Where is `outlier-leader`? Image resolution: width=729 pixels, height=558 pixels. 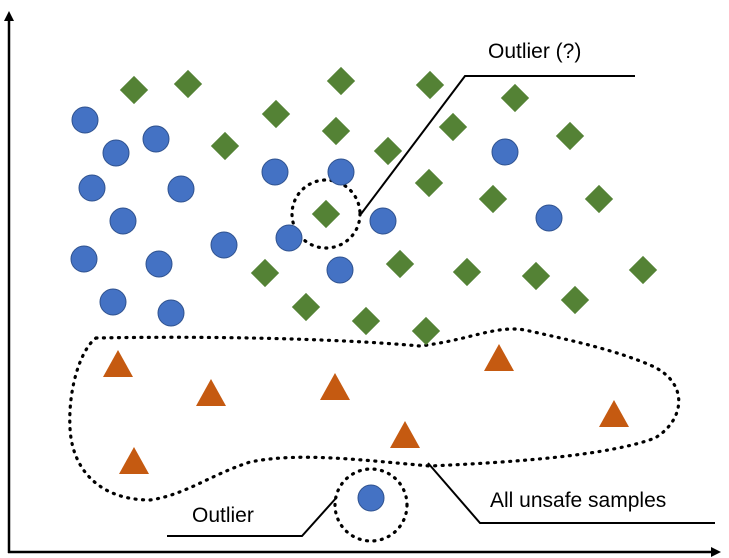 outlier-leader is located at coordinates (252, 516).